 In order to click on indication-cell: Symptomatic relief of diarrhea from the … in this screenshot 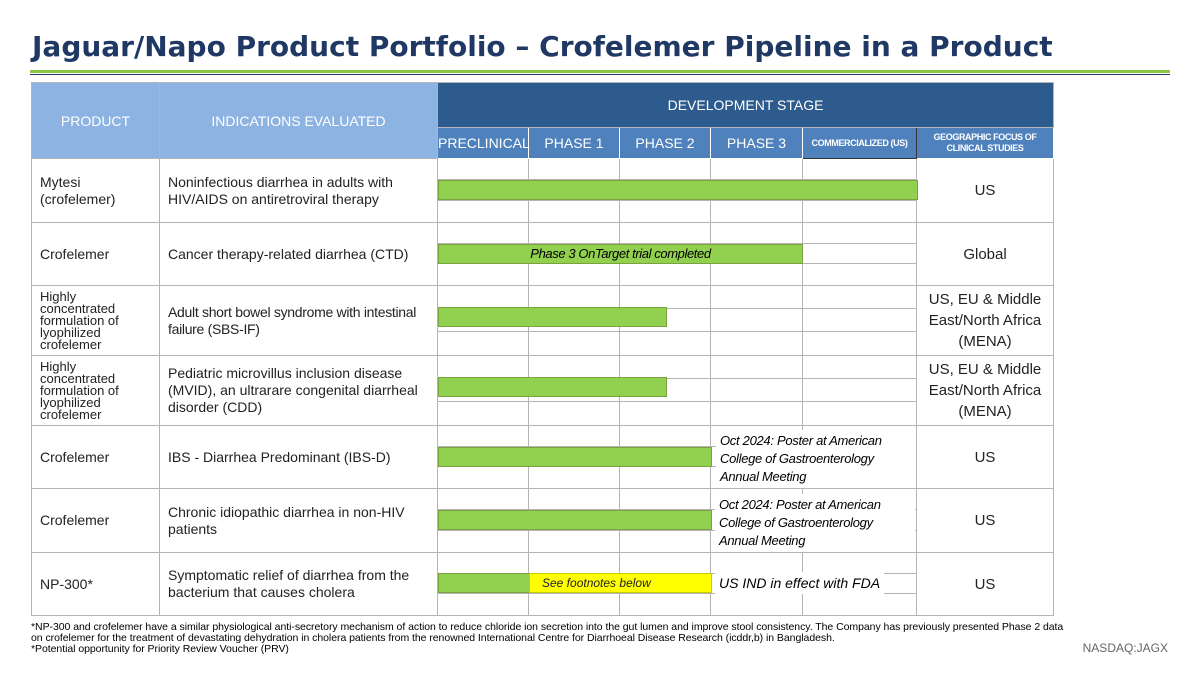, I will do `click(298, 584)`.